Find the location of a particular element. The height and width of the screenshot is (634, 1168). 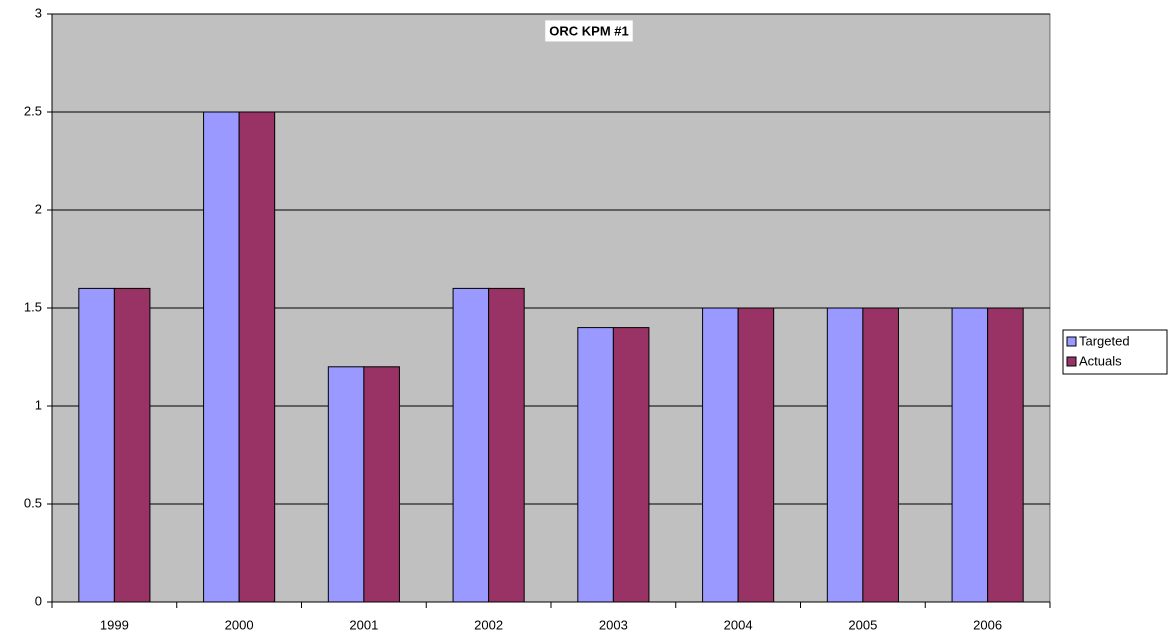

y-tick-label: 2 is located at coordinates (38, 208).